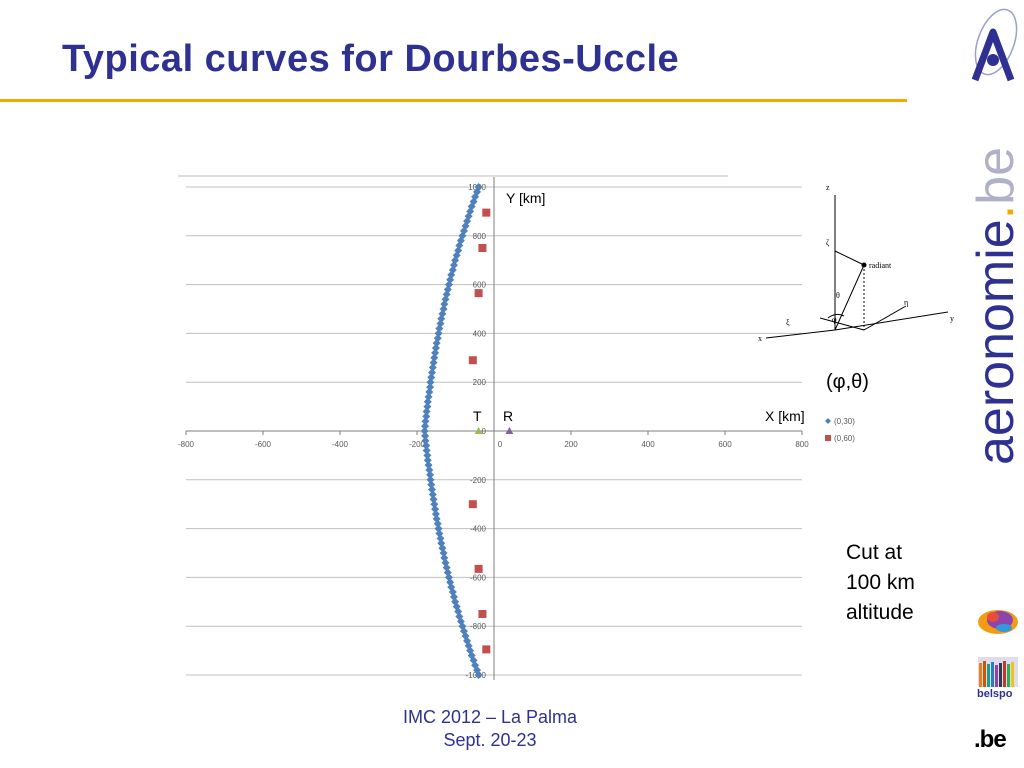  What do you see at coordinates (490, 717) in the screenshot?
I see `footer-conference: IMC 2012 – La Palma` at bounding box center [490, 717].